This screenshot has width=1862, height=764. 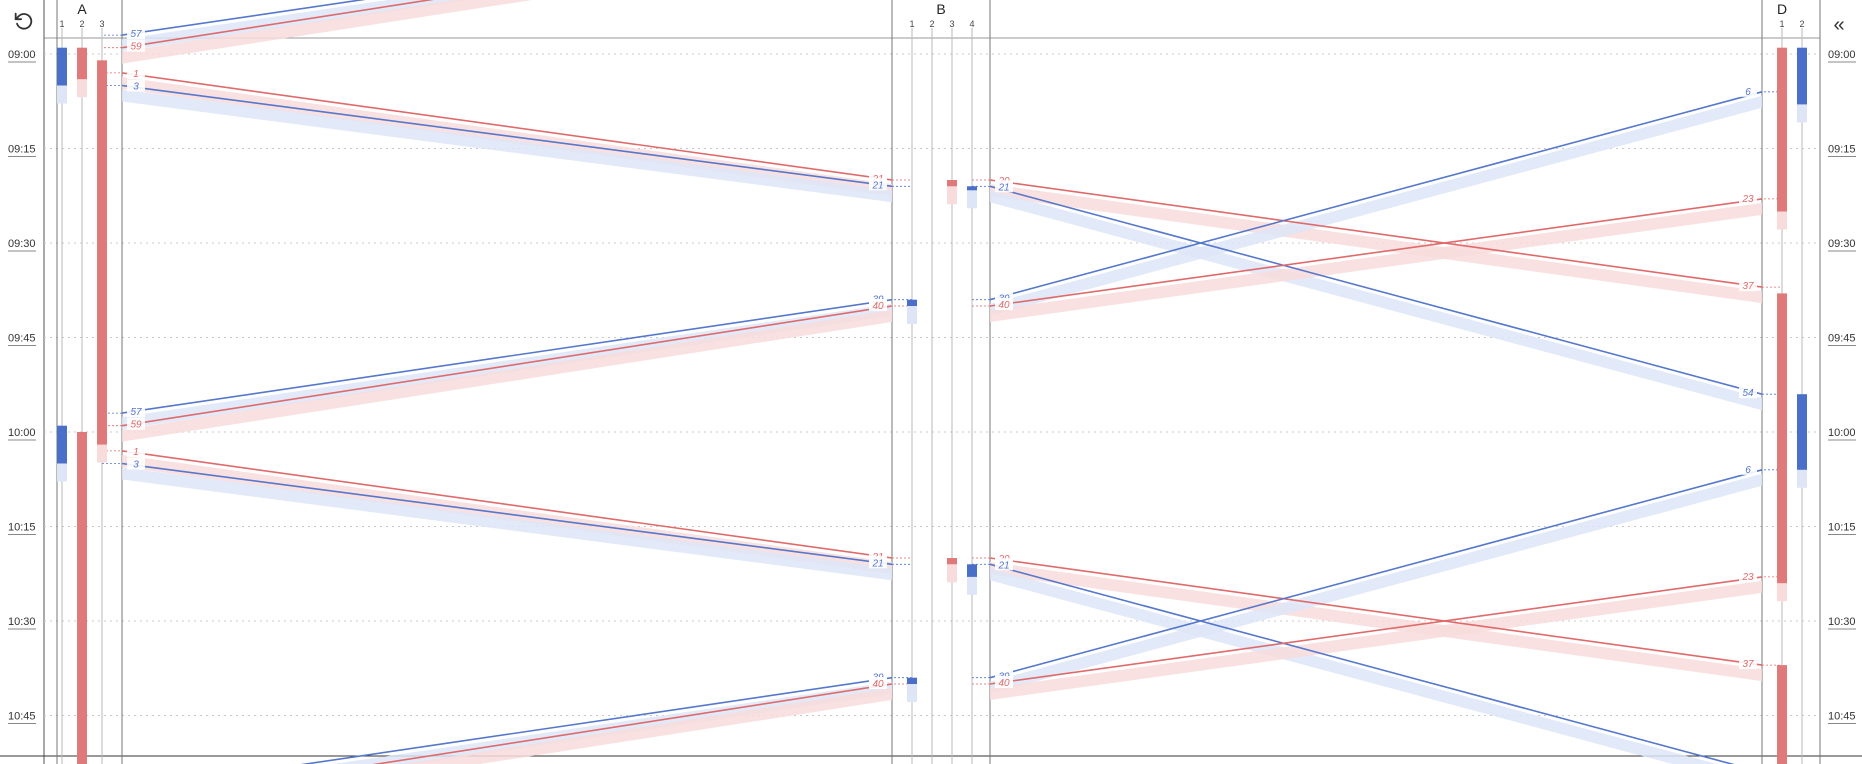 I want to click on collapse-panel-button: «, so click(x=1839, y=25).